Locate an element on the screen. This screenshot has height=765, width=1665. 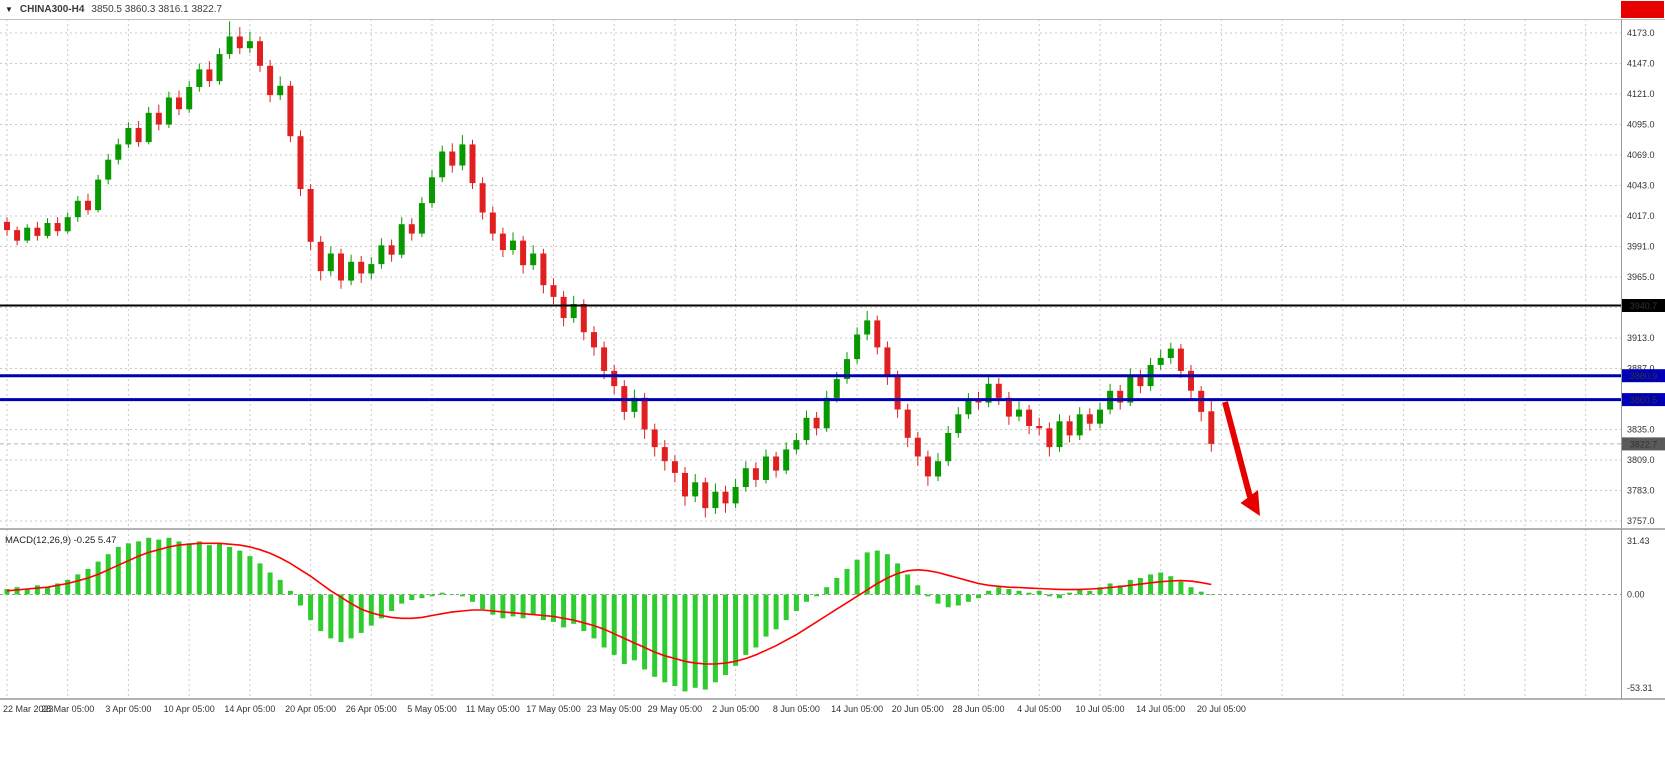
svg-text: 3757.0 is located at coordinates (1641, 521).